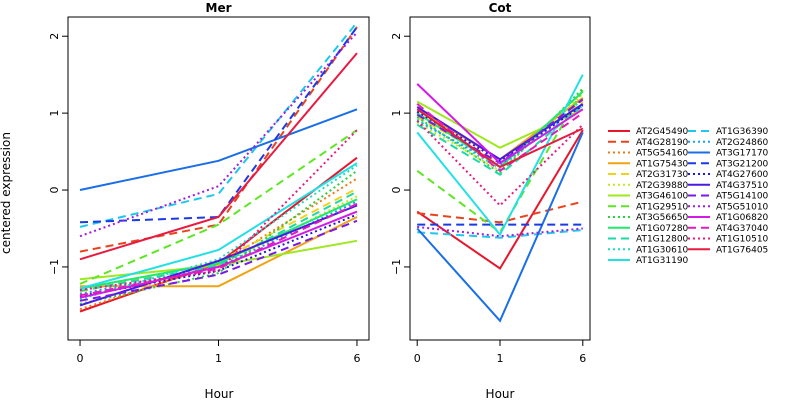 The image size is (800, 400). I want to click on legend-label: AT1G76405, so click(742, 250).